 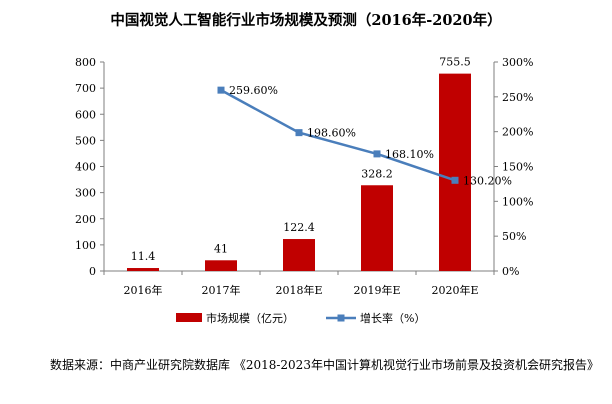 What do you see at coordinates (85, 140) in the screenshot?
I see `left-tick-label: 500` at bounding box center [85, 140].